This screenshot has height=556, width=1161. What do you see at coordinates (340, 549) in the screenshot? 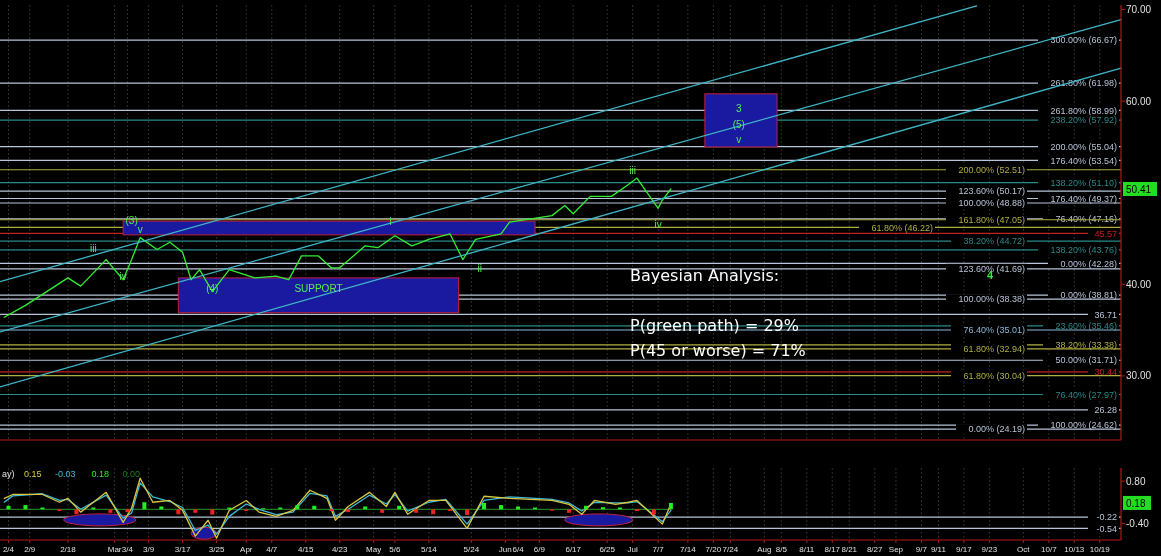
I see `x-tick-label: 4/23` at bounding box center [340, 549].